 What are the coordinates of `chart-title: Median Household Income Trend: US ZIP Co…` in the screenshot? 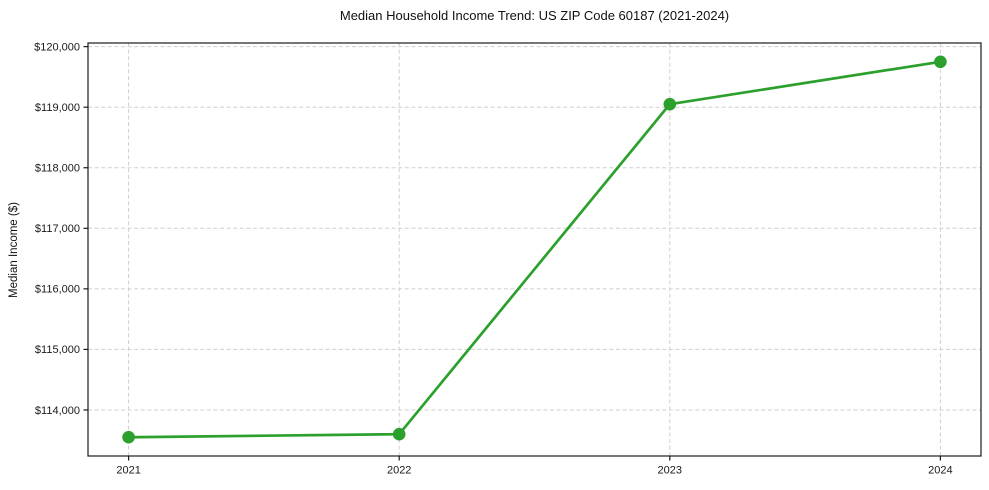 It's located at (534, 15).